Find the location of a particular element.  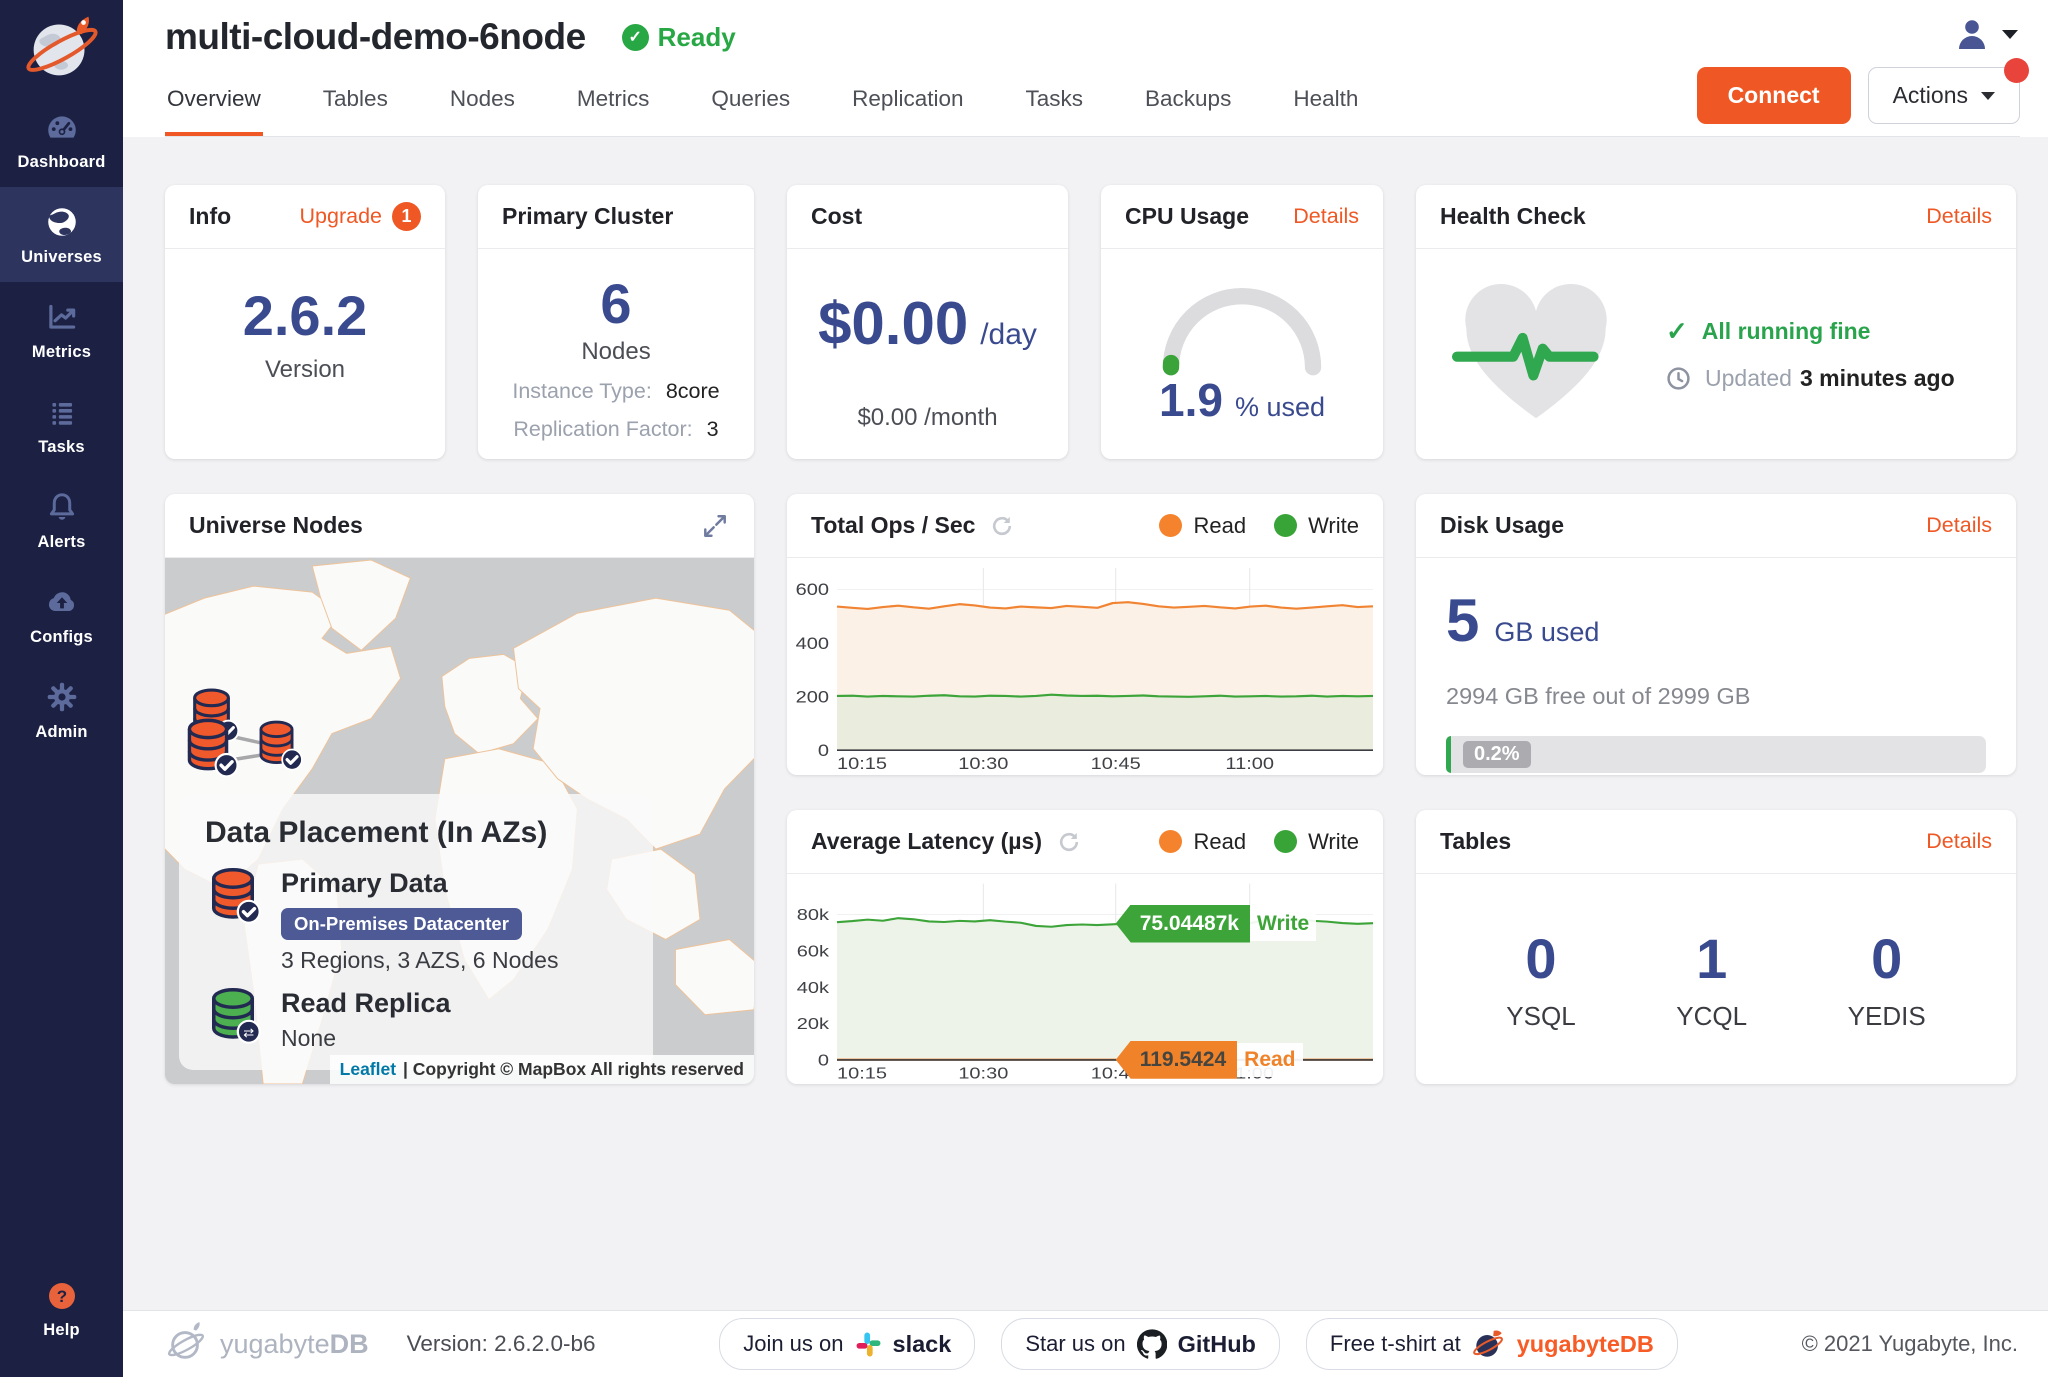

yedis-stat: 0 YEDIS is located at coordinates (1886, 979).